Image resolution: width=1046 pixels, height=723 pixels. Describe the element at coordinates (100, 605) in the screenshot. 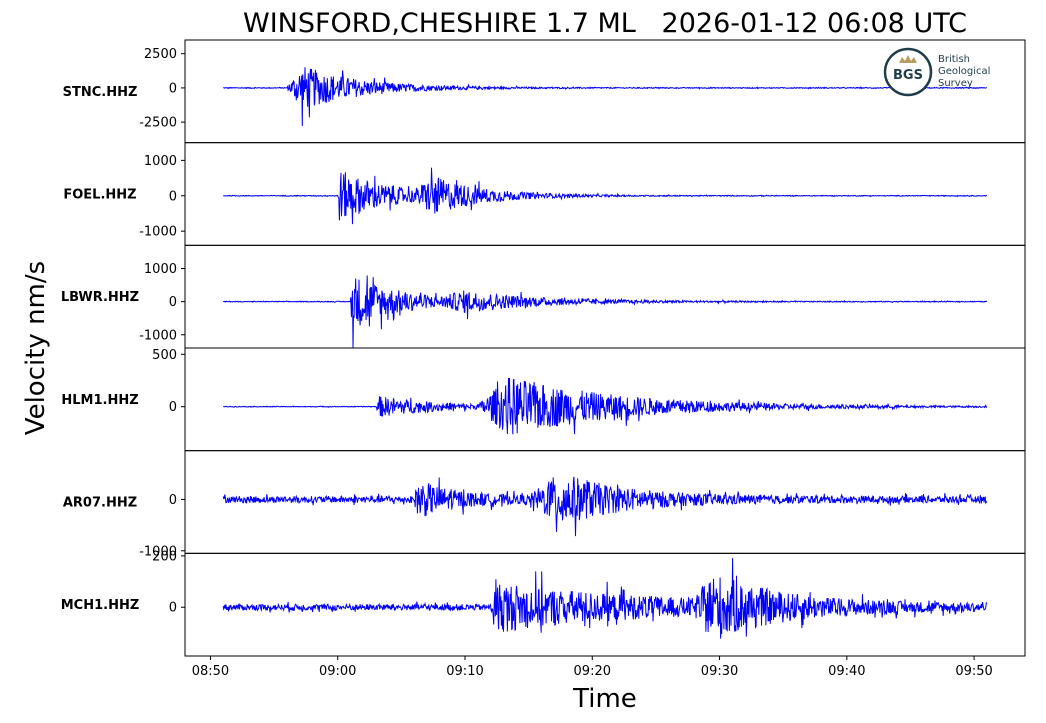

I see `station-label: MCH1.HHZ` at that location.